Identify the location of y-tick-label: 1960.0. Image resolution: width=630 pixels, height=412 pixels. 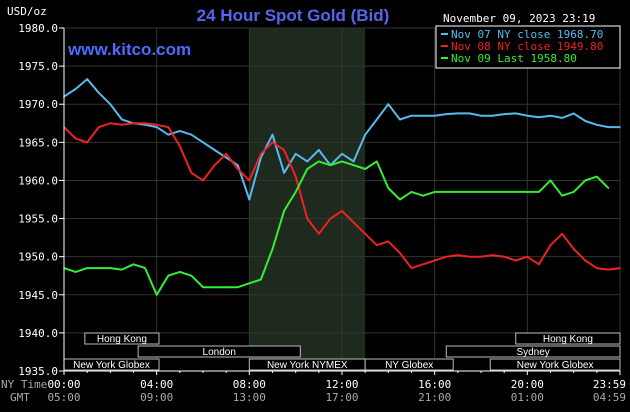
(38, 180).